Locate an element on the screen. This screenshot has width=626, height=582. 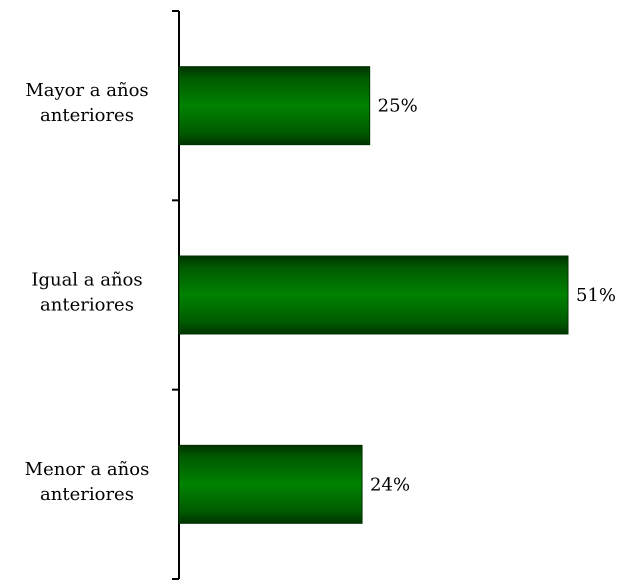
data-label: 25% is located at coordinates (398, 106).